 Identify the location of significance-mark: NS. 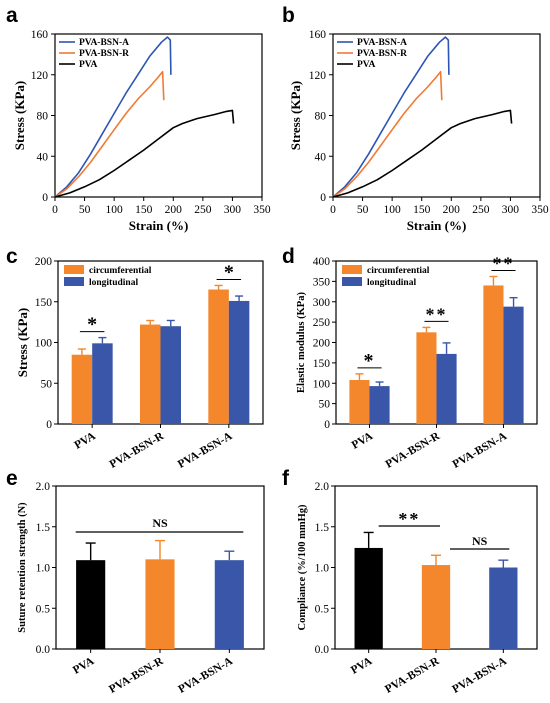
(160, 523).